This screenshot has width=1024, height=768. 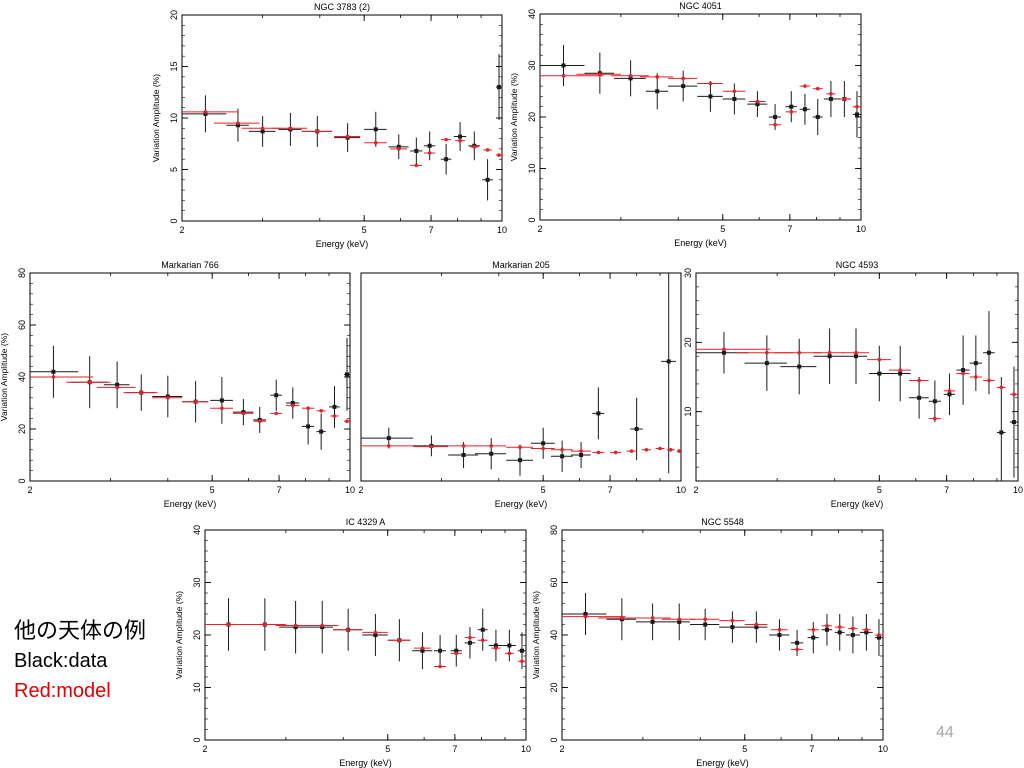 I want to click on chart-title: IC 4329 A, so click(x=366, y=522).